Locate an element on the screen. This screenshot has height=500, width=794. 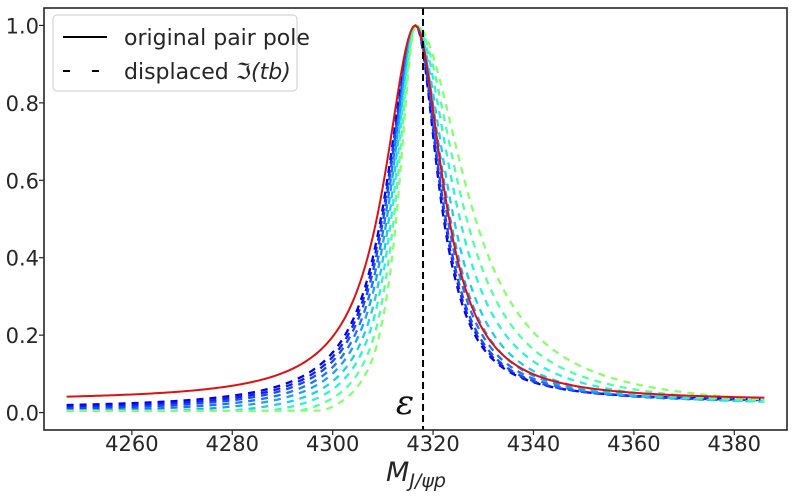
legend-box is located at coordinates (175, 53).